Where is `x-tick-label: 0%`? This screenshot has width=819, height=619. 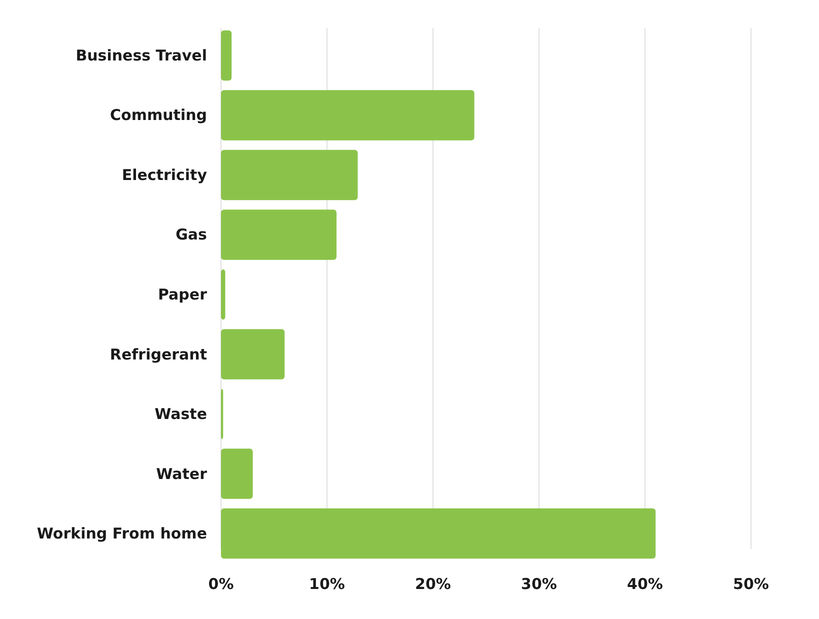
x-tick-label: 0% is located at coordinates (221, 584).